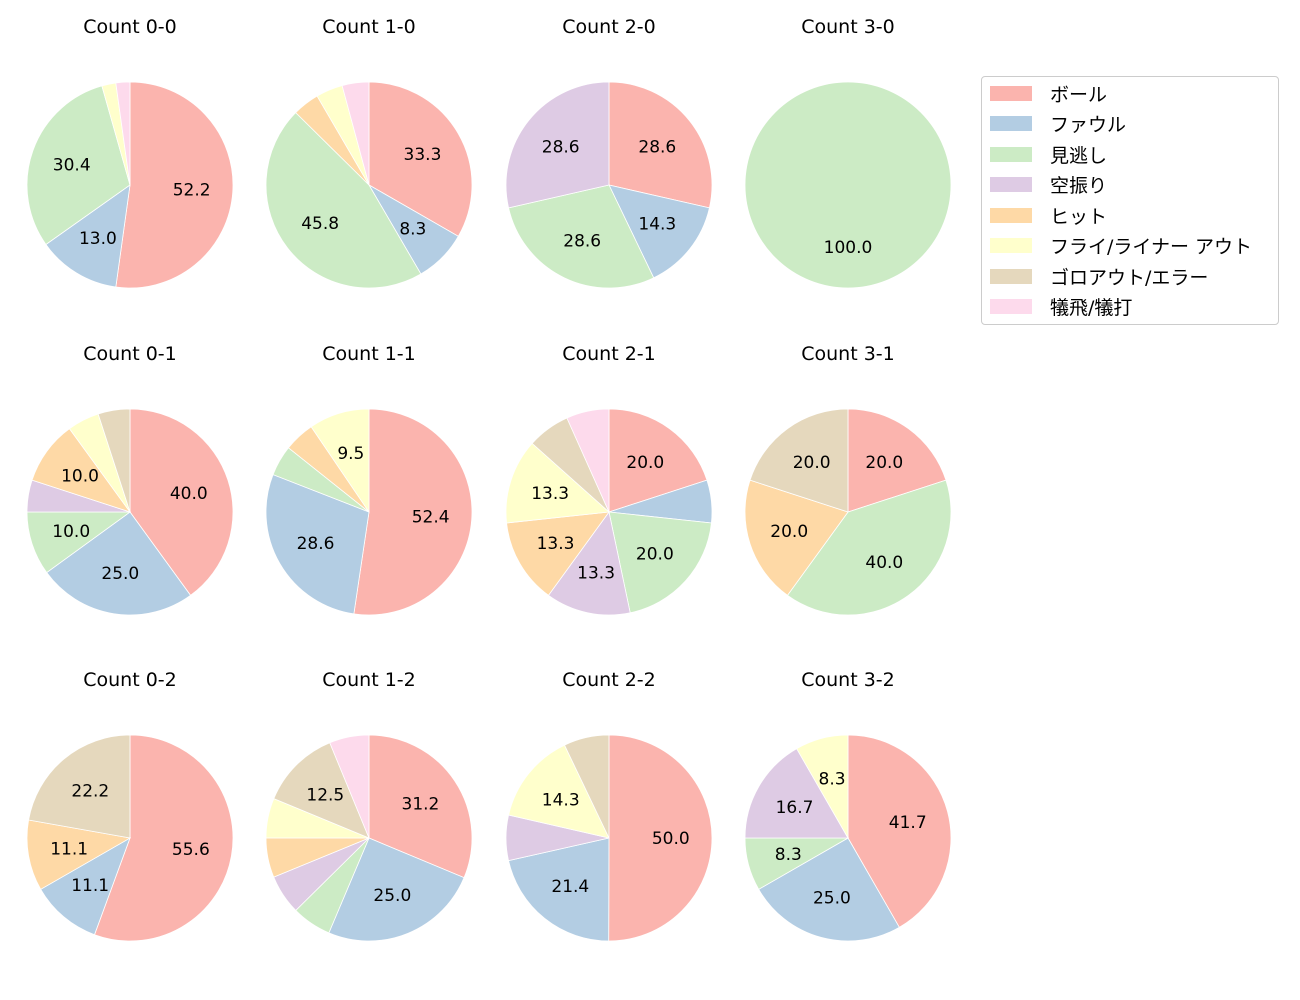 The width and height of the screenshot is (1300, 1000). Describe the element at coordinates (431, 518) in the screenshot. I see `pie-slice-label: 52.4` at that location.